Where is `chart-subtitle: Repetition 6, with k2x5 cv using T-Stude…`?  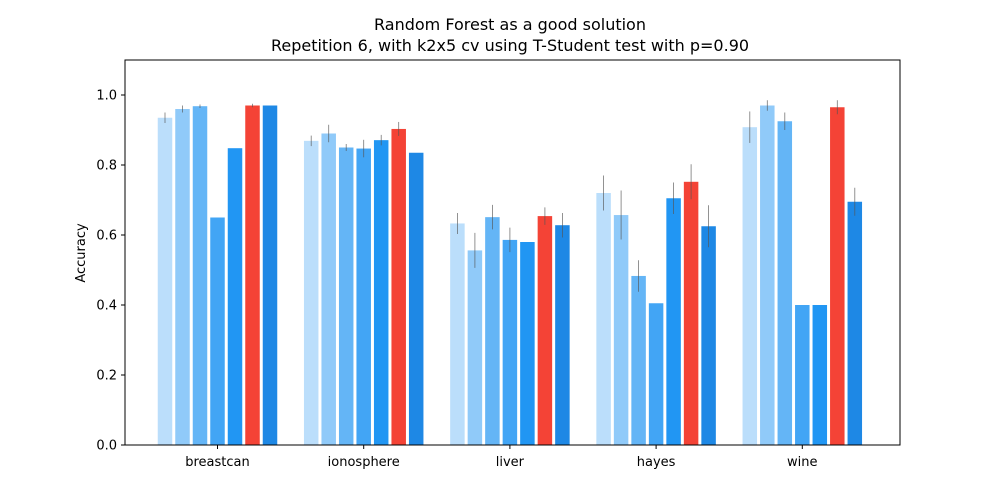
chart-subtitle: Repetition 6, with k2x5 cv using T-Stude… is located at coordinates (510, 45).